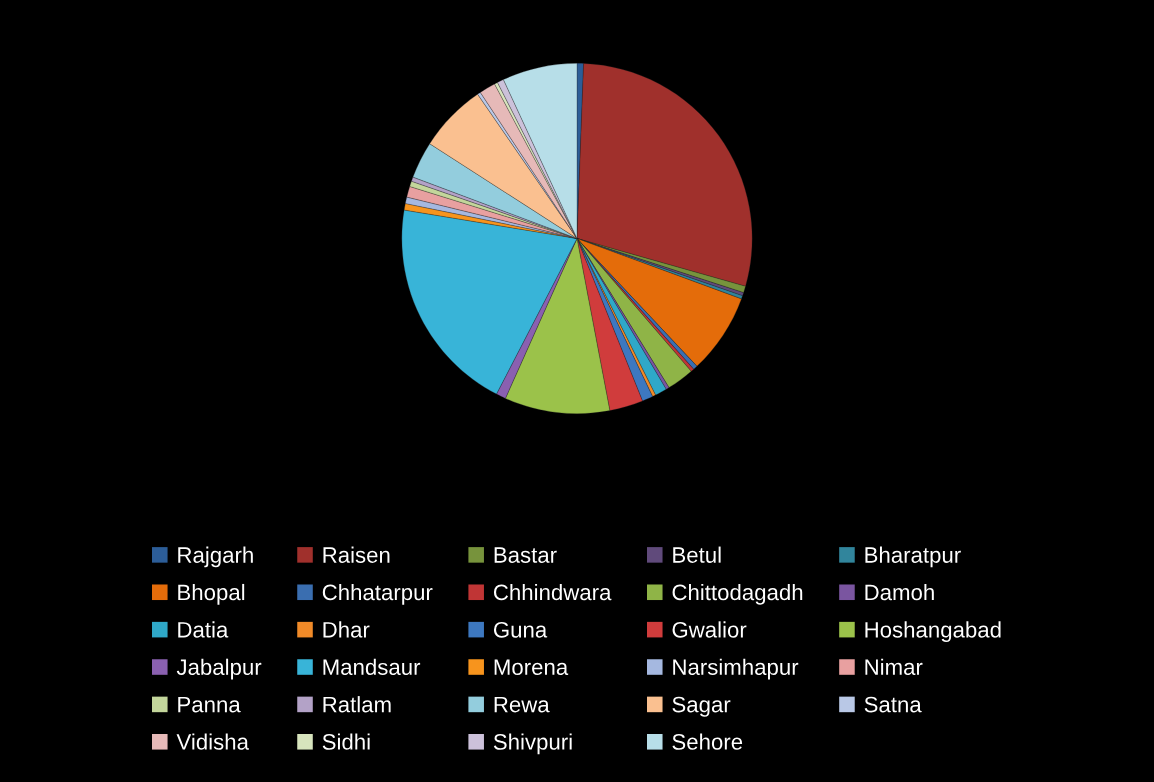 This screenshot has height=782, width=1154. What do you see at coordinates (377, 594) in the screenshot?
I see `legend-label: Chhatarpur` at bounding box center [377, 594].